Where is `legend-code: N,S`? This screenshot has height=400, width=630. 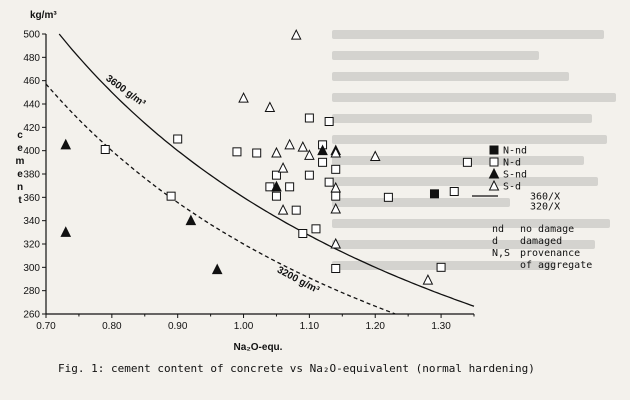 legend-code: N,S is located at coordinates (501, 253).